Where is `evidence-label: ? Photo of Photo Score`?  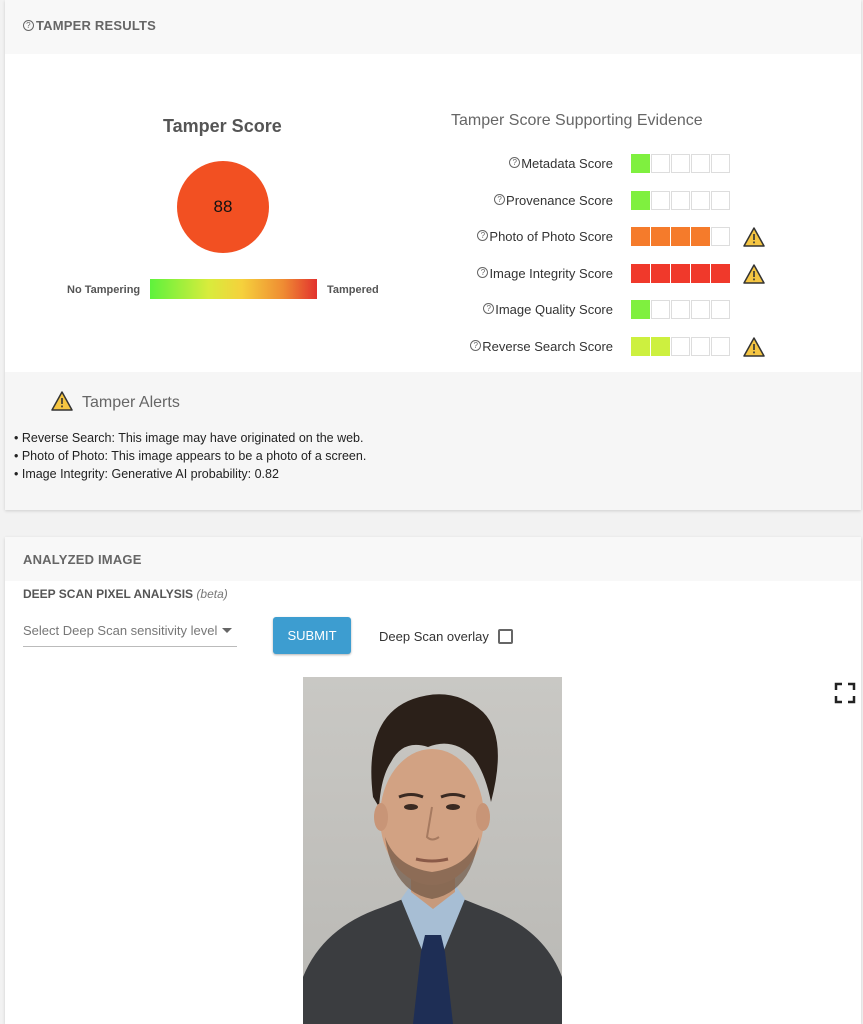
evidence-label: ? Photo of Photo Score is located at coordinates (545, 236).